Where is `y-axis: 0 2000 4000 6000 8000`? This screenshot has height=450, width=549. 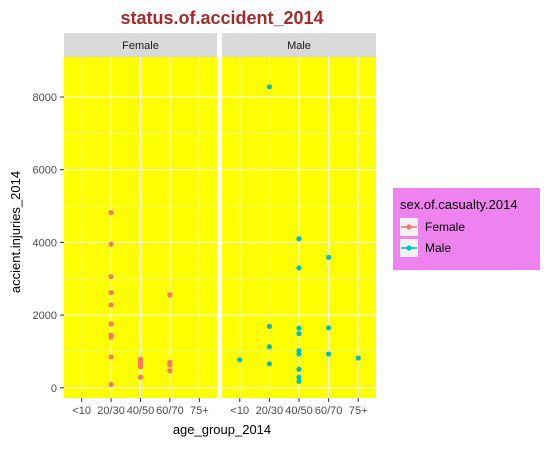
y-axis: 0 2000 4000 6000 8000 is located at coordinates (48, 243).